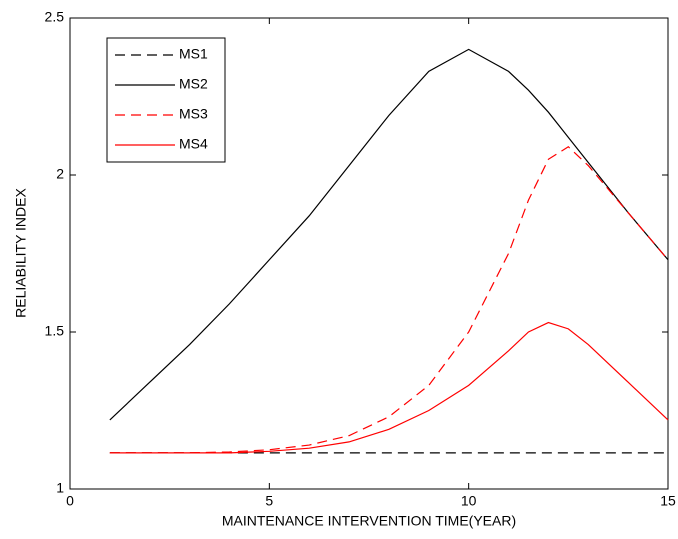 This screenshot has width=678, height=539. I want to click on x-axis-label: MAINTENANCE INTERVENTION TIME(YEAR), so click(369, 521).